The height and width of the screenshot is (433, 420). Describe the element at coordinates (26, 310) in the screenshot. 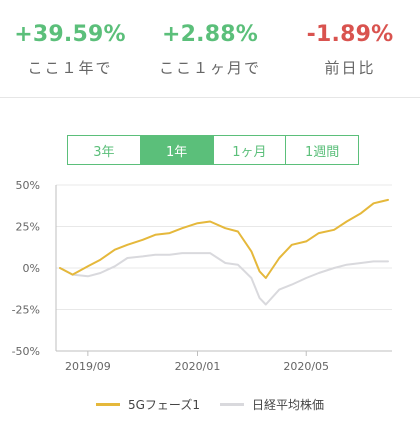

I see `y-tick-label: -25%` at that location.